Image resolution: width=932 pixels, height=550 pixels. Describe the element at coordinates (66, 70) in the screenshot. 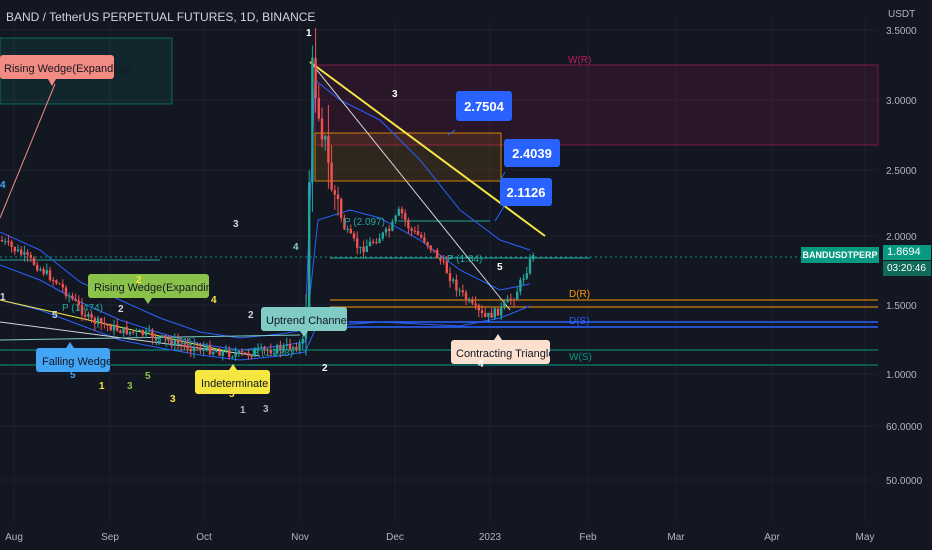

I see `pattern-label-rising-wedge-1: Rising Wedge(Expanding)` at that location.